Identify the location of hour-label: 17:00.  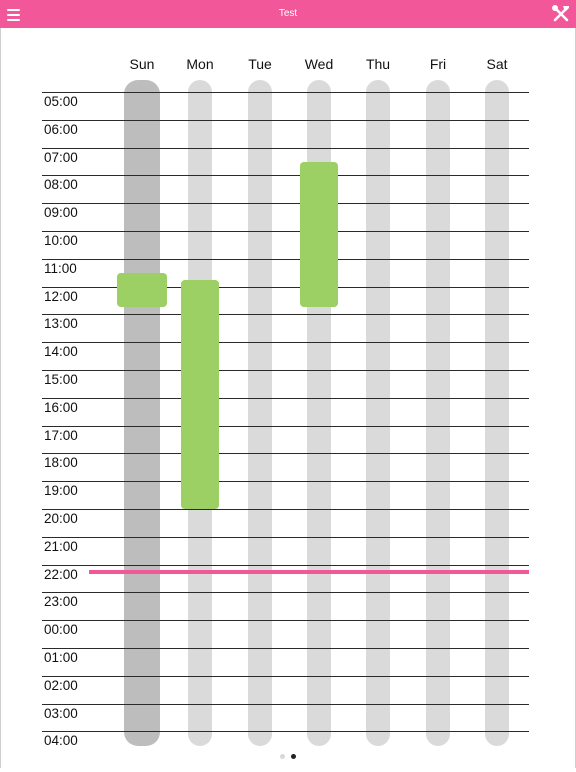
(61, 435).